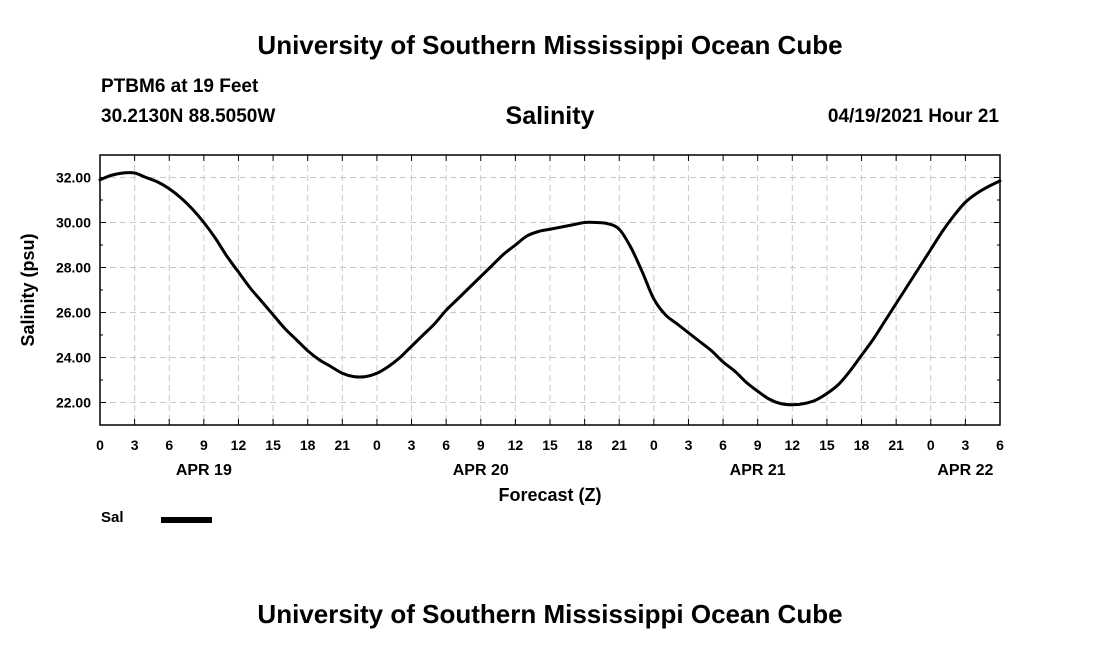 The width and height of the screenshot is (1100, 650). Describe the element at coordinates (112, 517) in the screenshot. I see `legend-label-sal: Sal` at that location.